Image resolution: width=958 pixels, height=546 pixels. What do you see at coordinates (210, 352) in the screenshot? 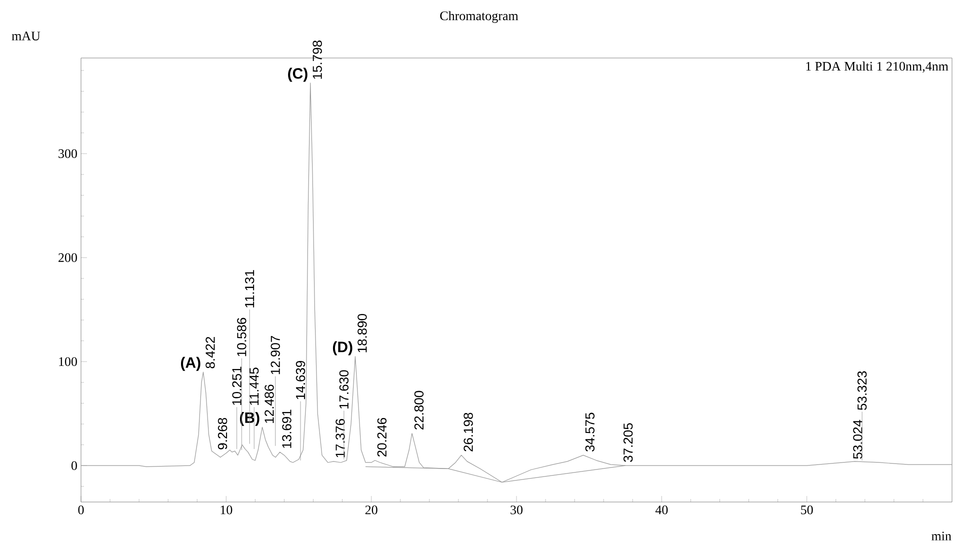
I see `annotation: 8.422` at bounding box center [210, 352].